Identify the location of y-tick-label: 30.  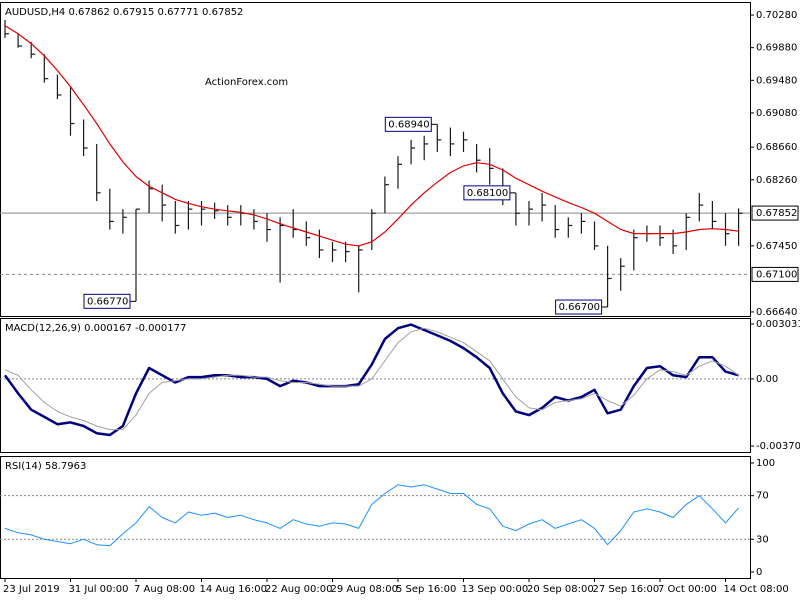
(762, 539).